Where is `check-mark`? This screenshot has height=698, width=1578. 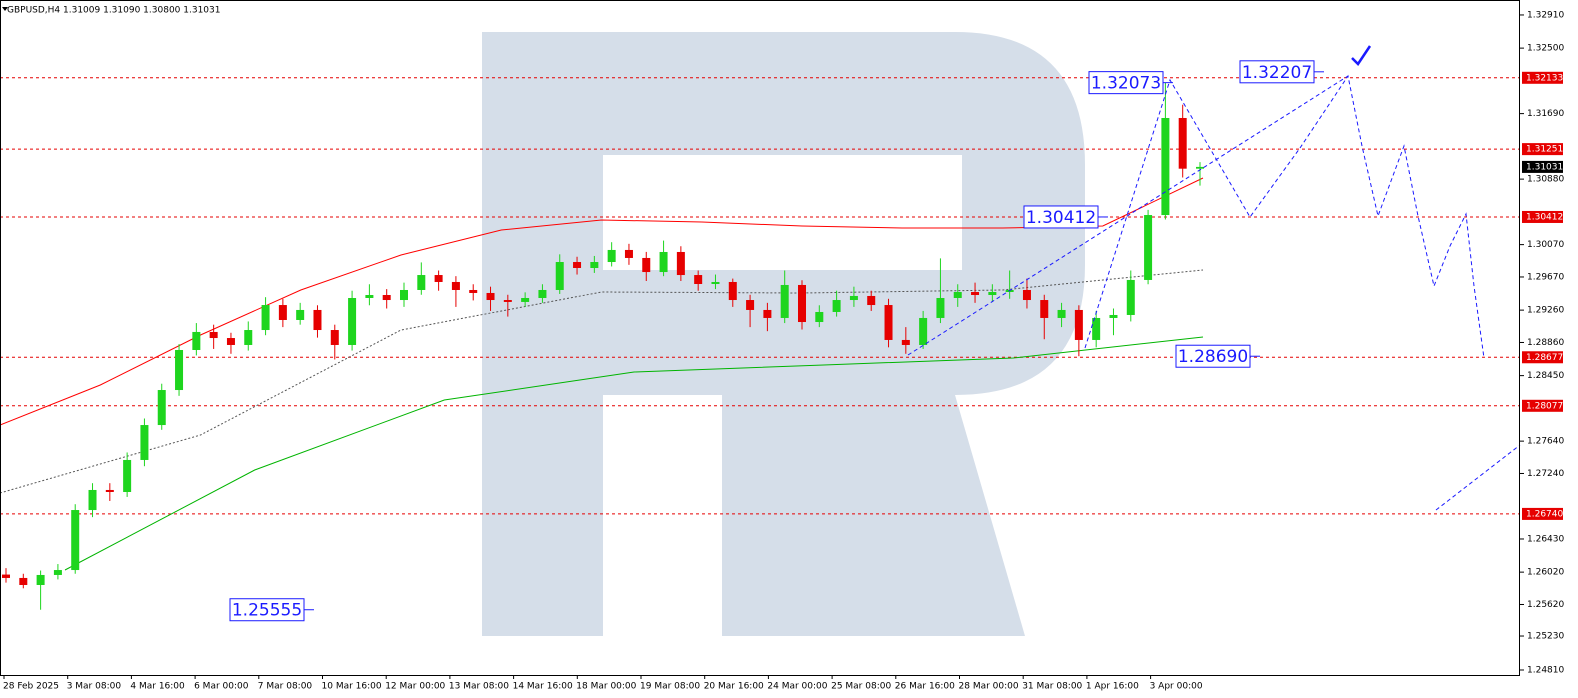 check-mark is located at coordinates (1361, 55).